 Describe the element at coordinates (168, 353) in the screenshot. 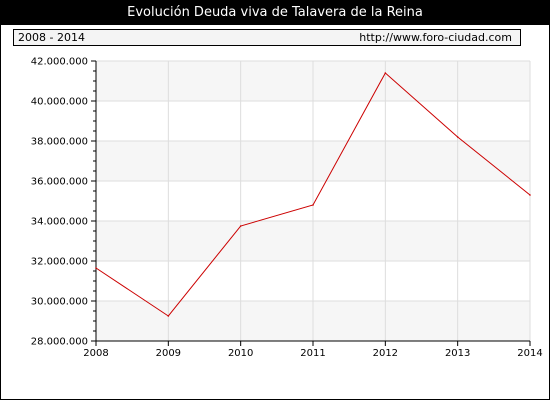

I see `x-tick-label: 2009` at that location.